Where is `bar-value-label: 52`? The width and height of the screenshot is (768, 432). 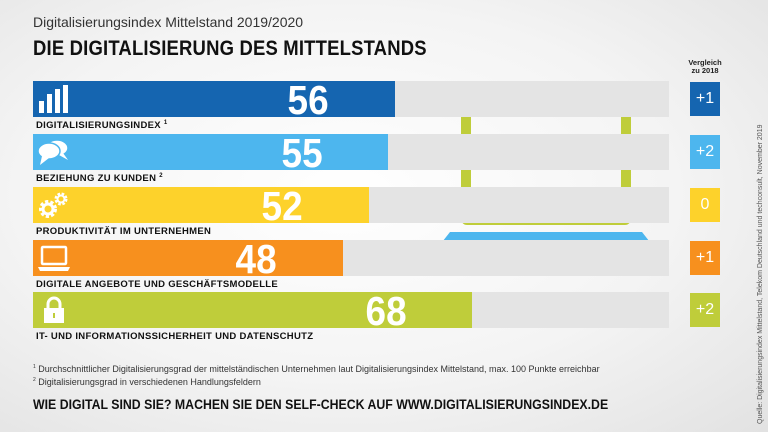
bar-value-label: 52 is located at coordinates (282, 206).